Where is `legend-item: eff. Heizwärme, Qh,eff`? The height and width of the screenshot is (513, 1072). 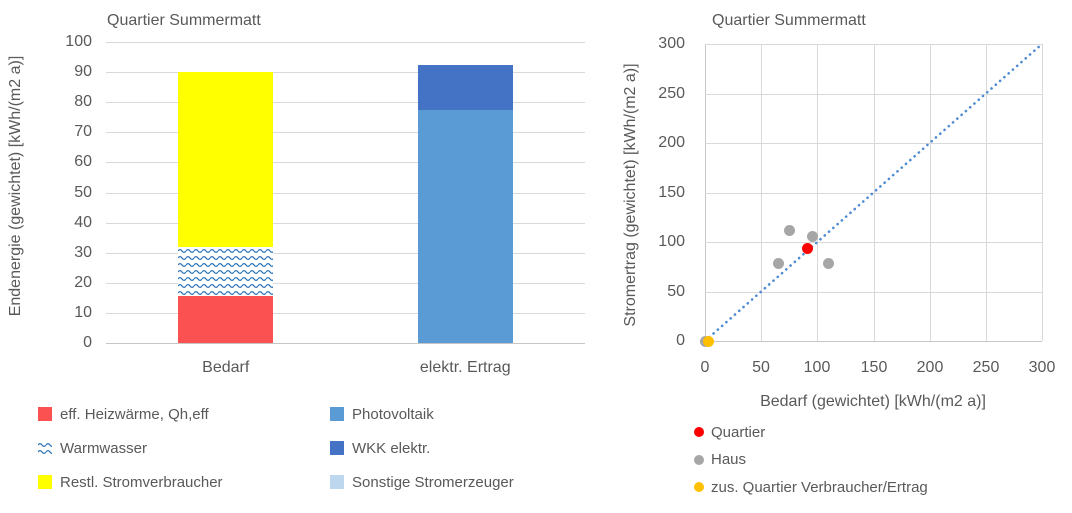
legend-item: eff. Heizwärme, Qh,eff is located at coordinates (123, 414).